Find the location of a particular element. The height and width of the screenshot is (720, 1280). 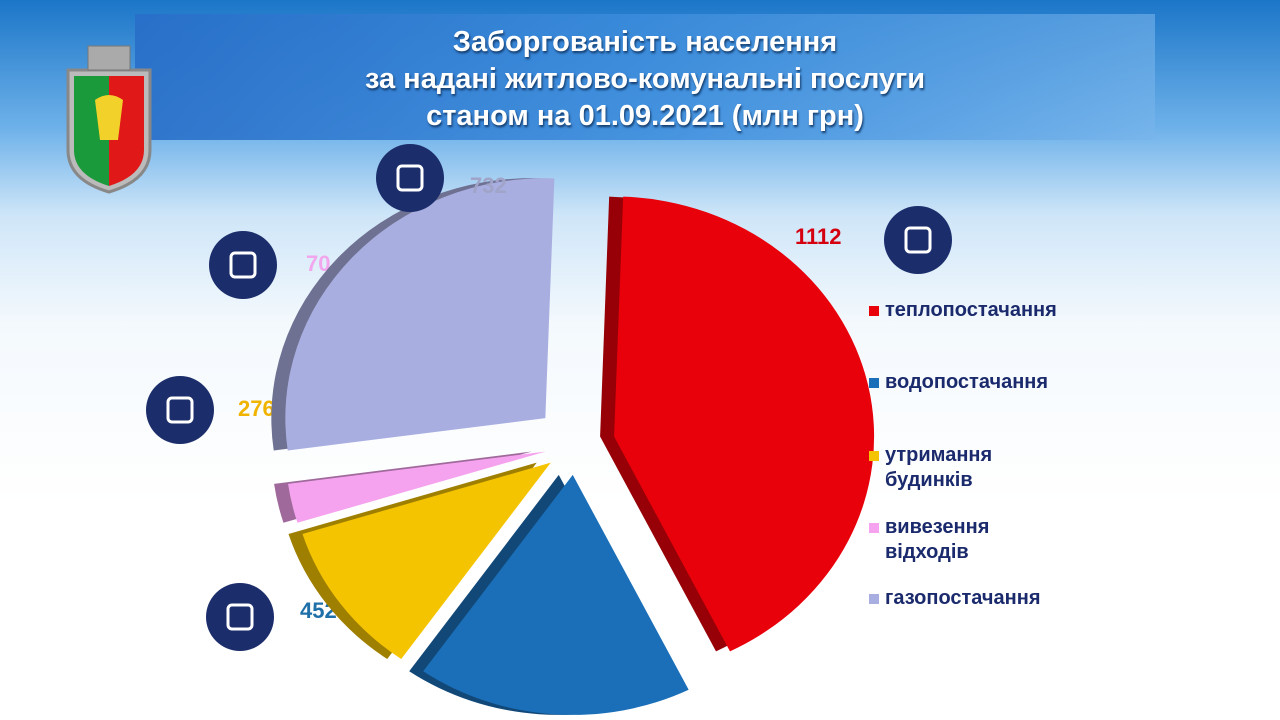

value-label: 276 is located at coordinates (256, 408).